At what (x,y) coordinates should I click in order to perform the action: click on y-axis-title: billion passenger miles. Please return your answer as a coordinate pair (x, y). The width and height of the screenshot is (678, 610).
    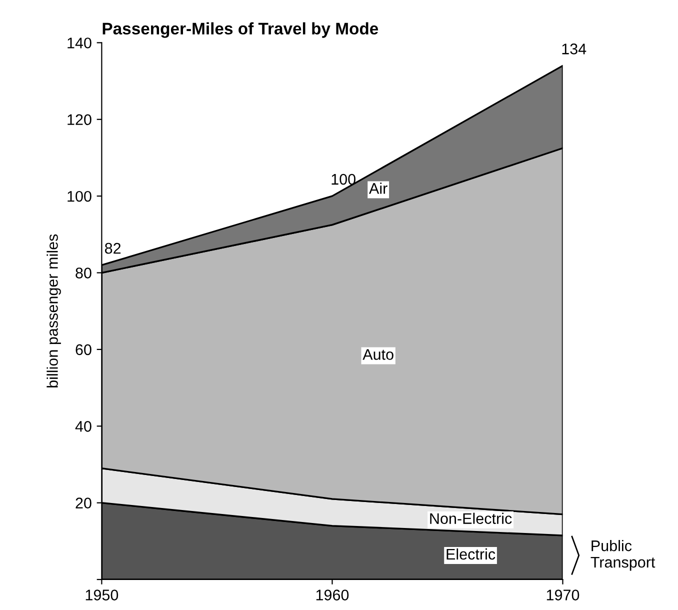
    Looking at the image, I should click on (53, 311).